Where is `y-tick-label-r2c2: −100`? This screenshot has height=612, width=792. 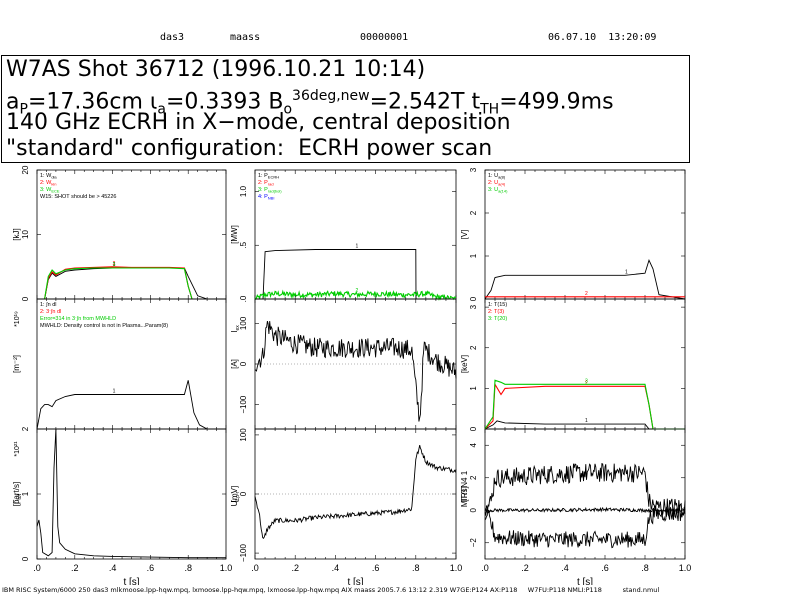 y-tick-label-r2c2: −100 is located at coordinates (243, 404).